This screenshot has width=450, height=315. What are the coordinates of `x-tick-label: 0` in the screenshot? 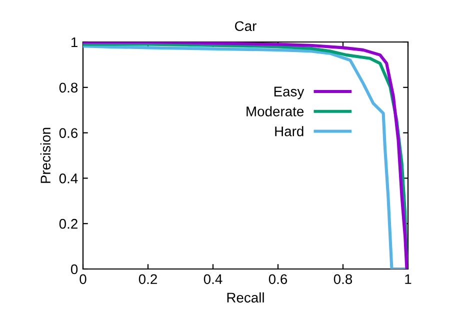 It's located at (83, 279).